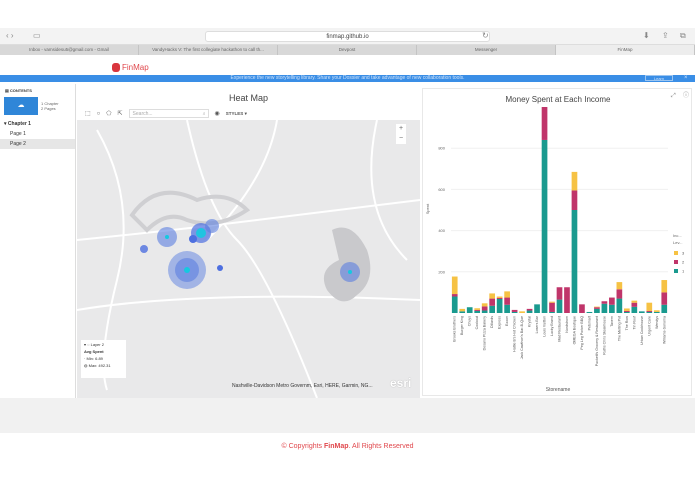  I want to click on back-forward-icon: ‹ ›, so click(10, 35).